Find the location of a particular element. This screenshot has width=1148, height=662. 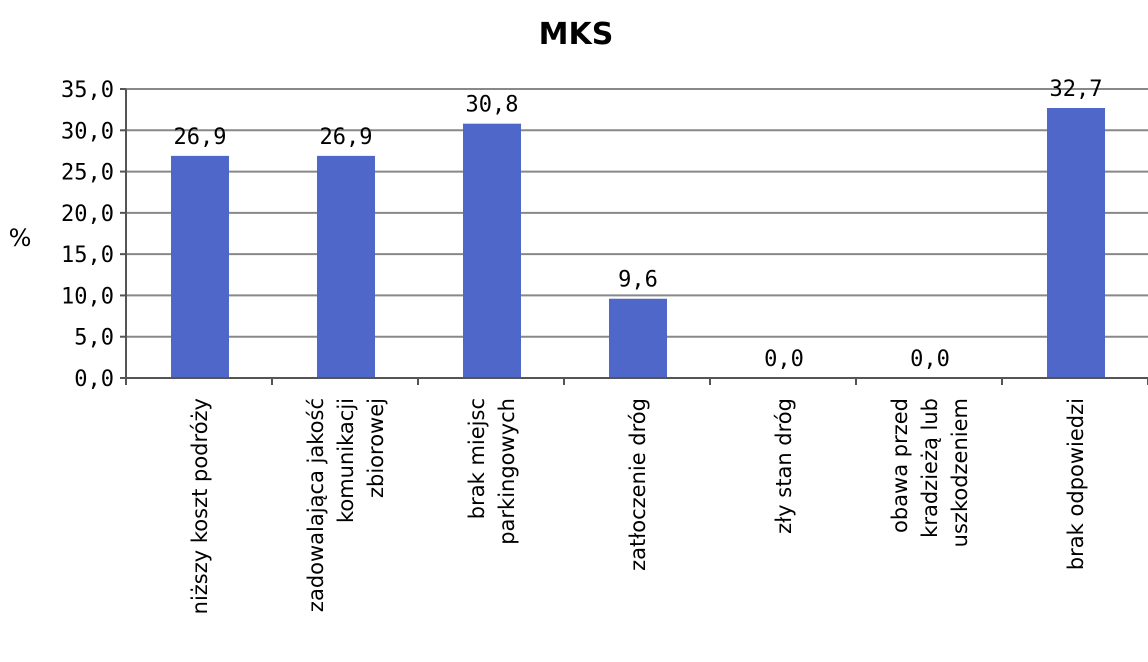

svg-text: brak odpowiedzi is located at coordinates (1076, 484).